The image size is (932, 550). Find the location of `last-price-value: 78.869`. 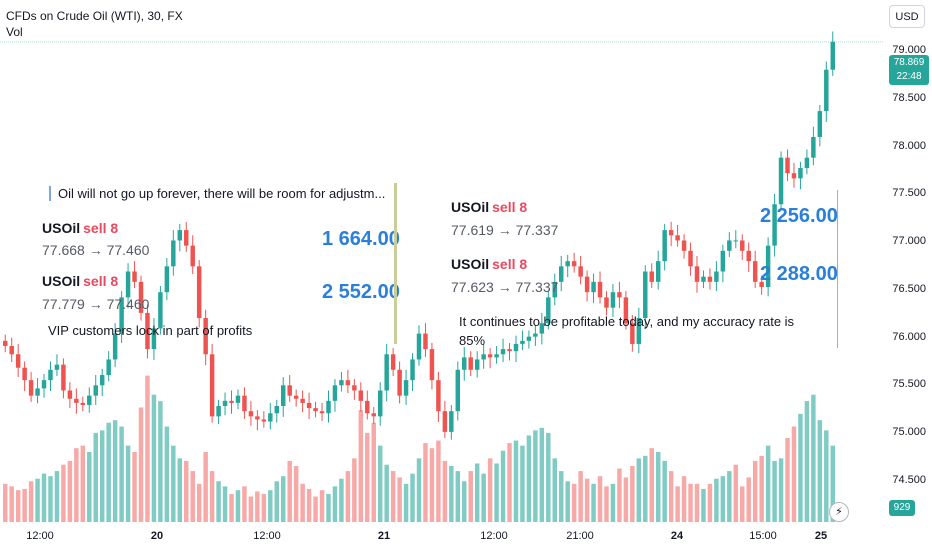

last-price-value: 78.869 is located at coordinates (909, 62).